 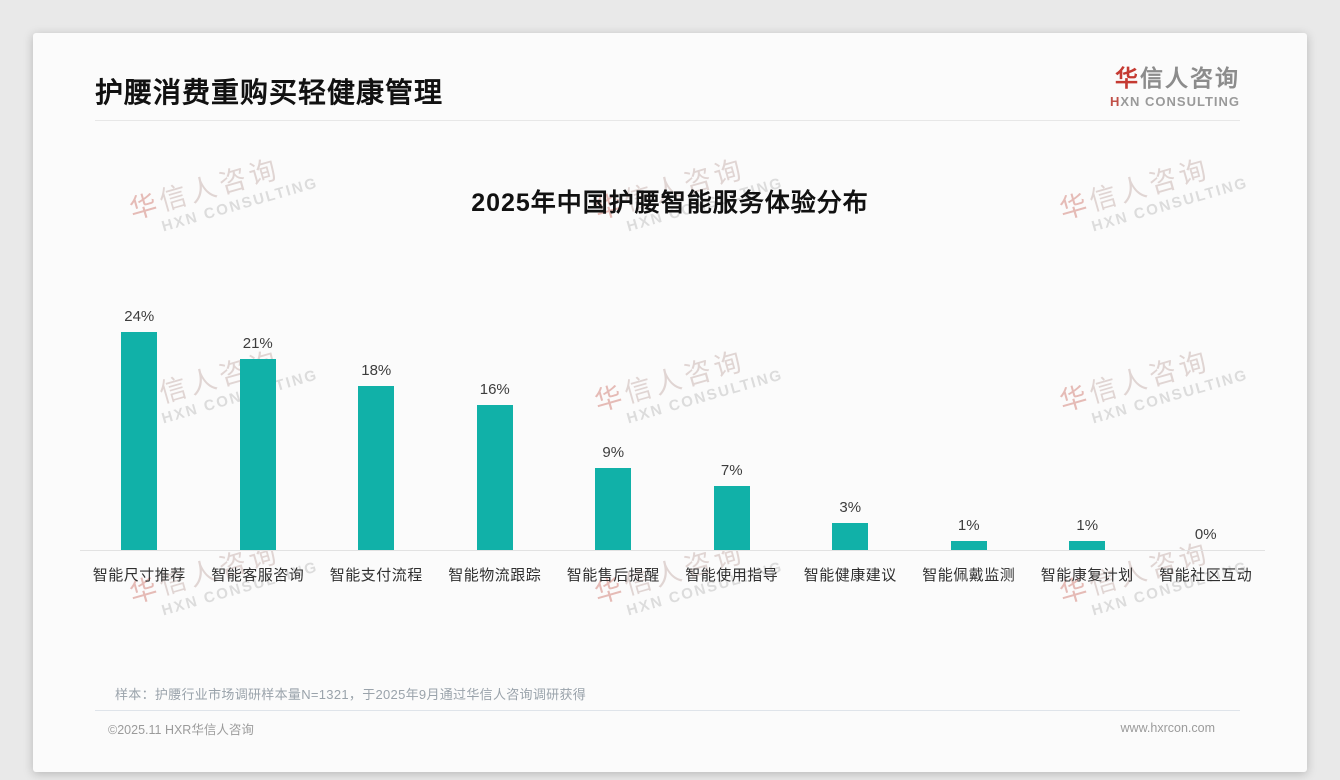 I want to click on category-label: 智能健康建议, so click(x=850, y=575).